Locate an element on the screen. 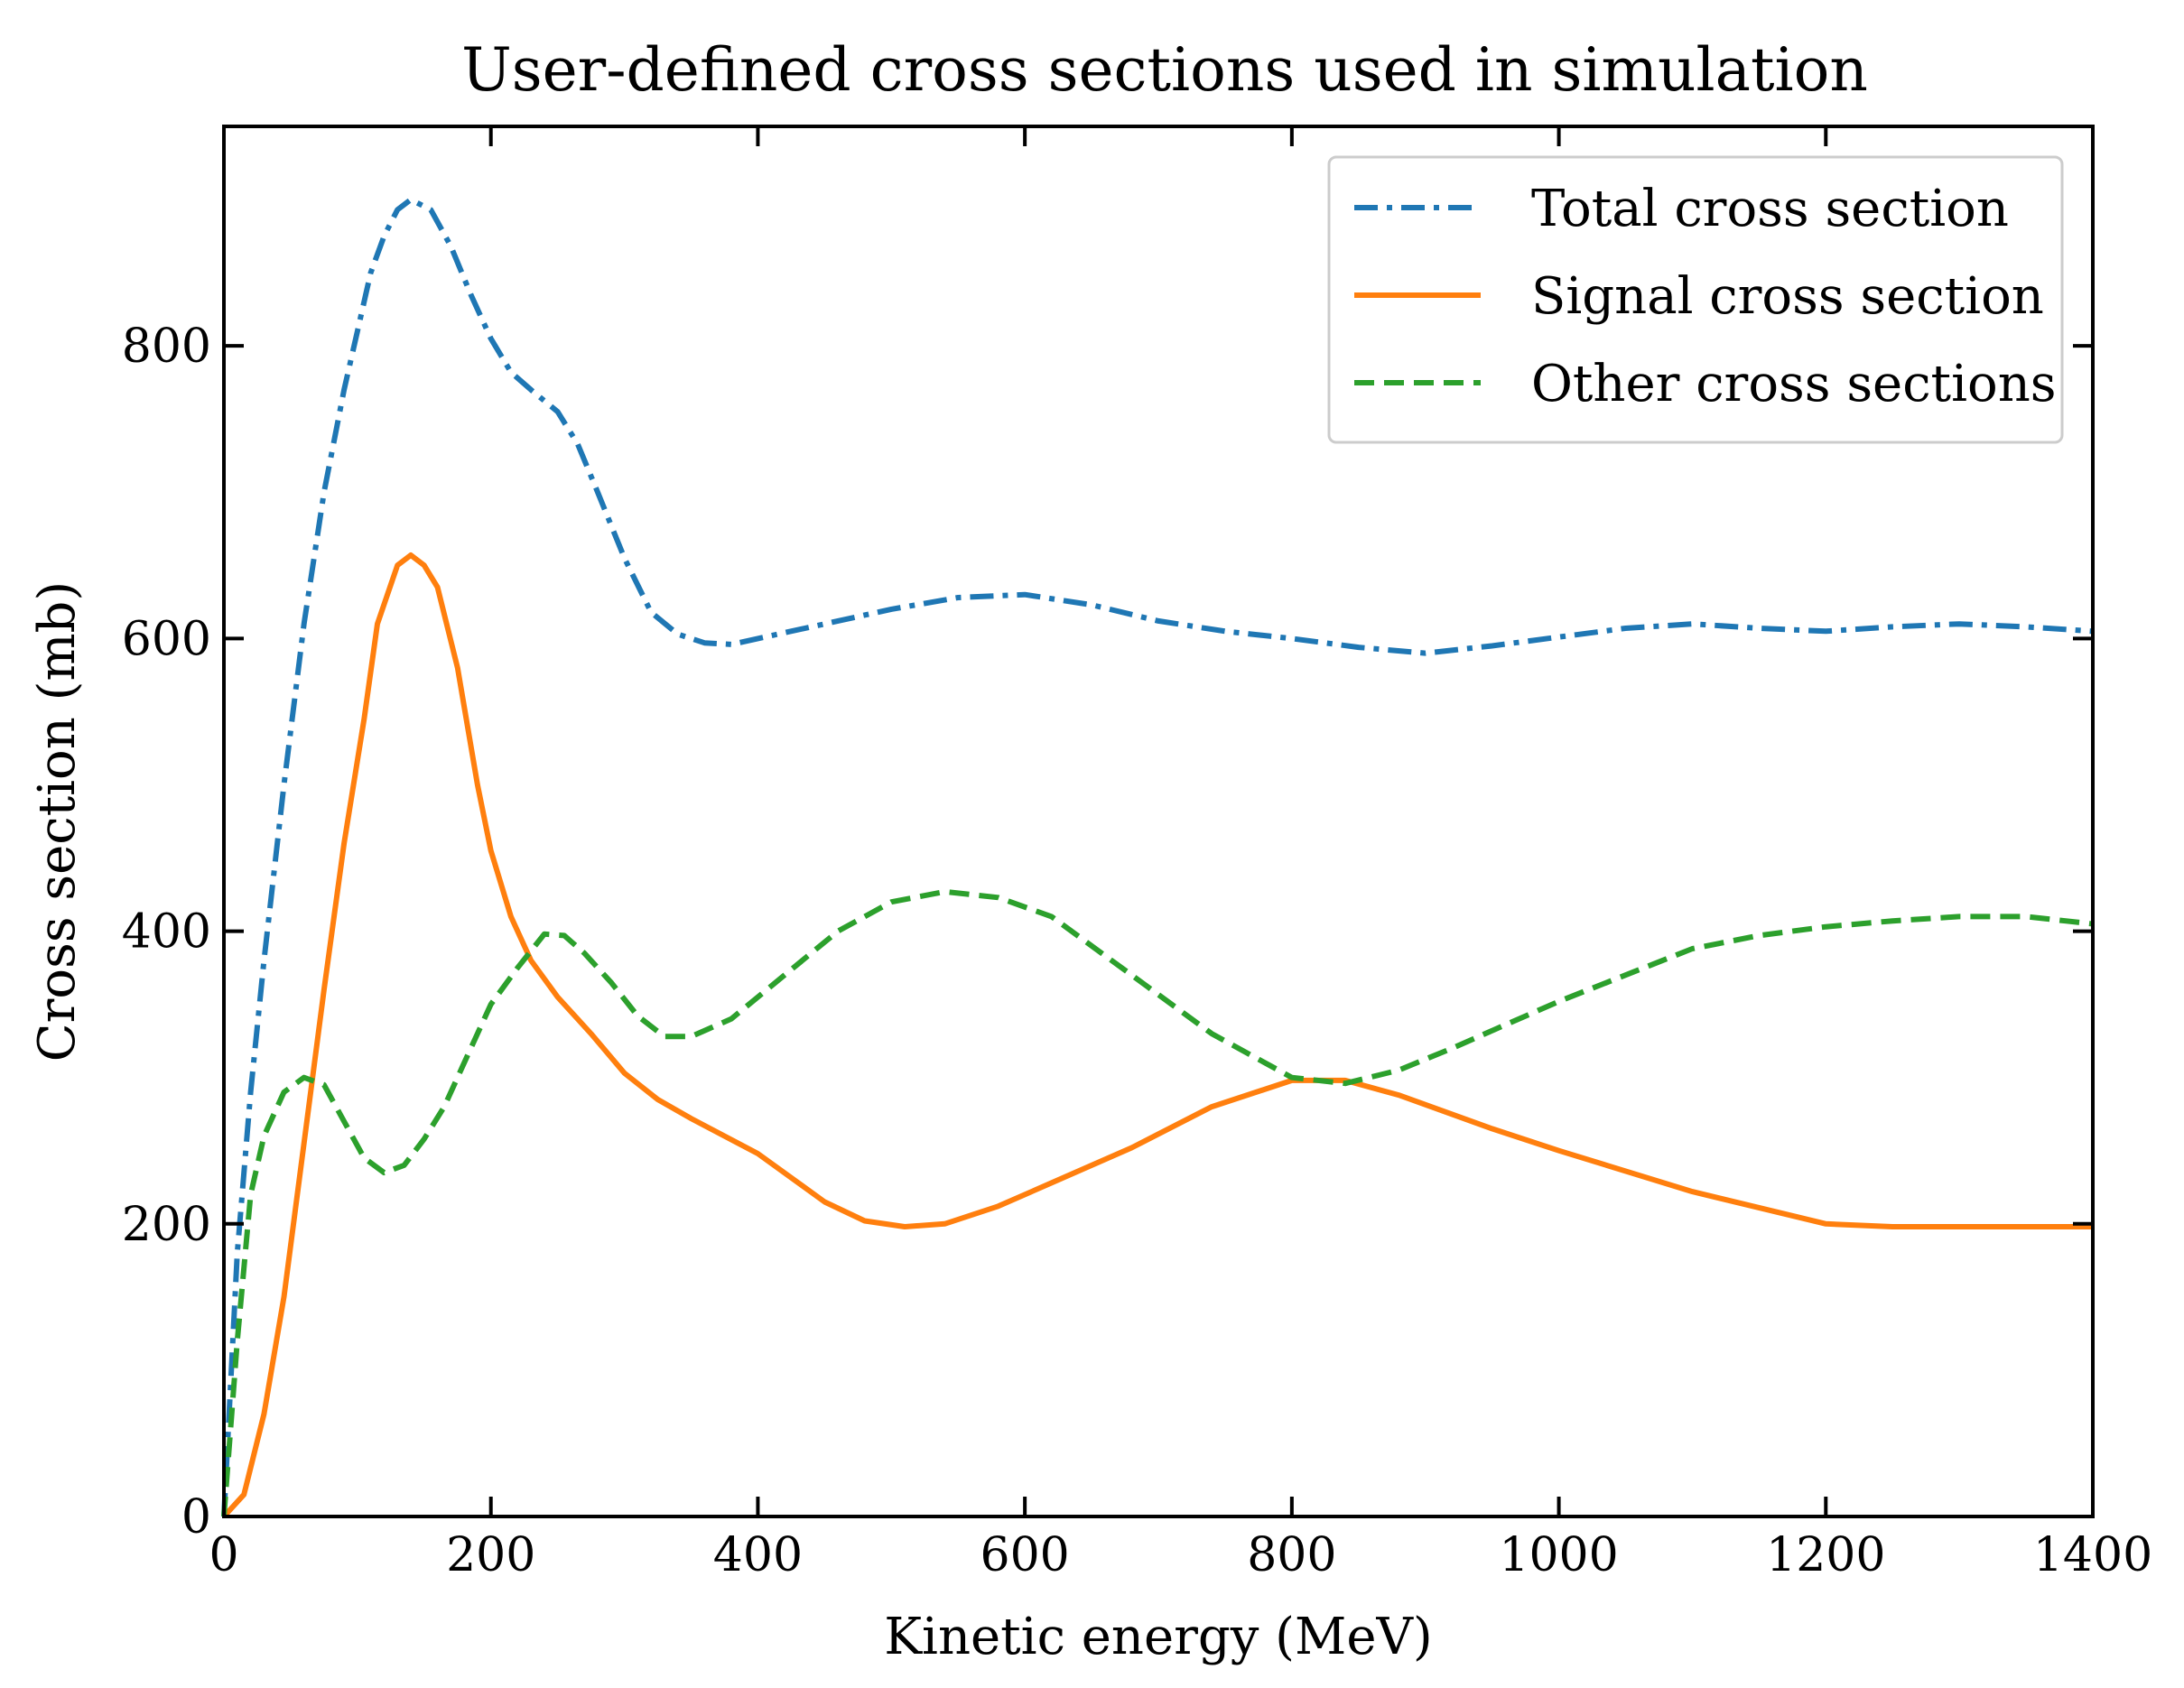 Image resolution: width=2184 pixels, height=1688 pixels. y-tick-label: 600 is located at coordinates (166, 639).